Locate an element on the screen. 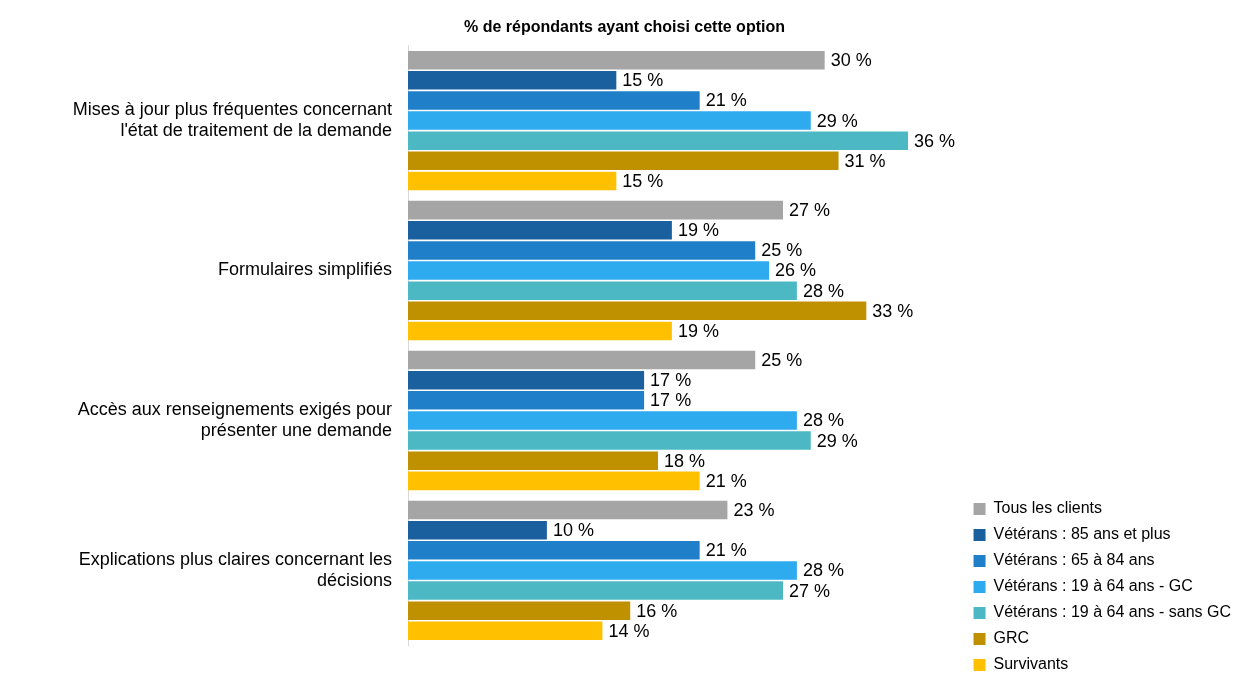  data-label: 30 % is located at coordinates (851, 60).